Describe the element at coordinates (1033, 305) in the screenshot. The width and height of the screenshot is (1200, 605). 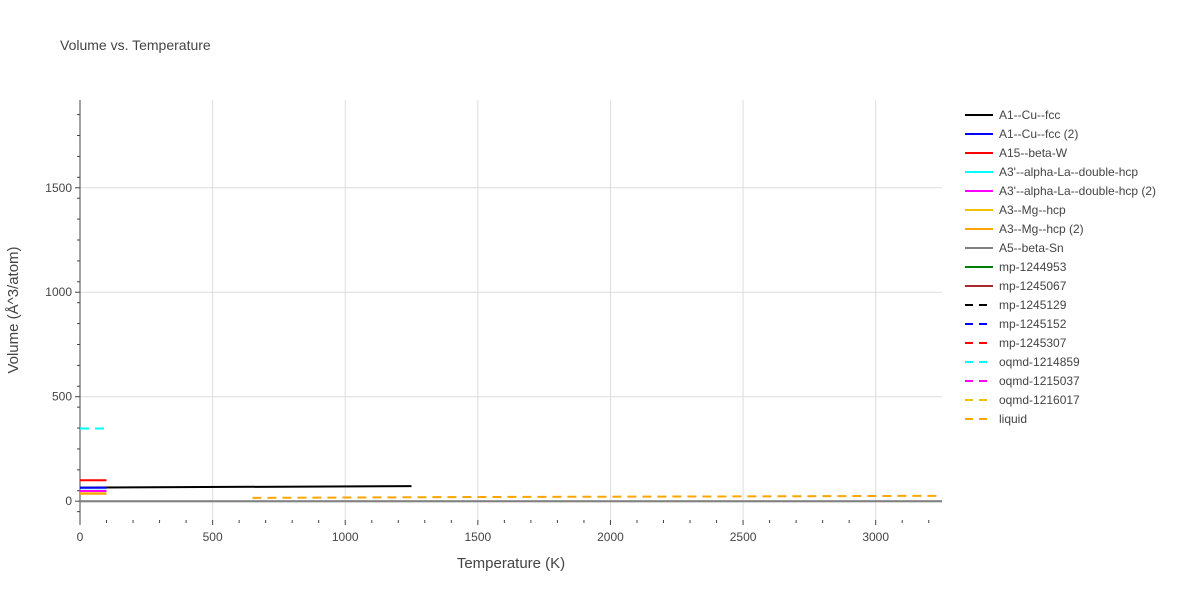
I see `legend-label: mp-1245129` at that location.